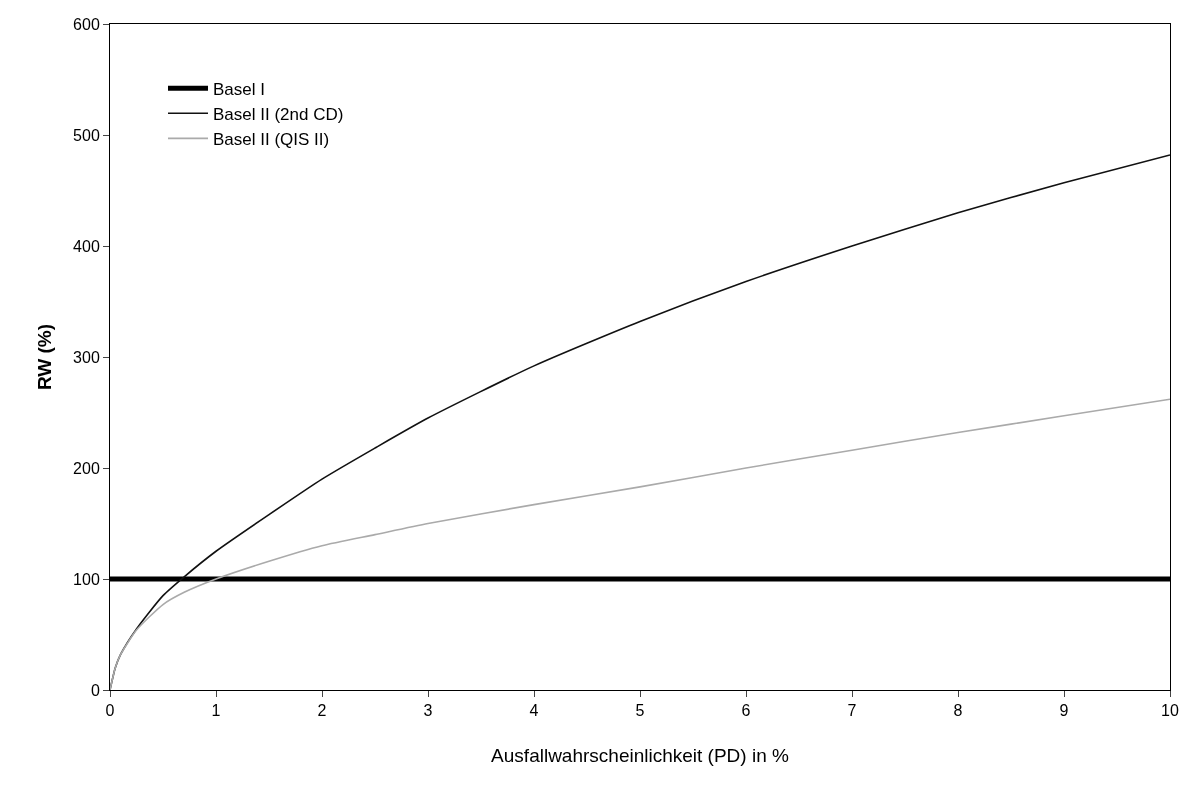 The image size is (1194, 790). Describe the element at coordinates (86, 246) in the screenshot. I see `y-tick-label: 400` at that location.